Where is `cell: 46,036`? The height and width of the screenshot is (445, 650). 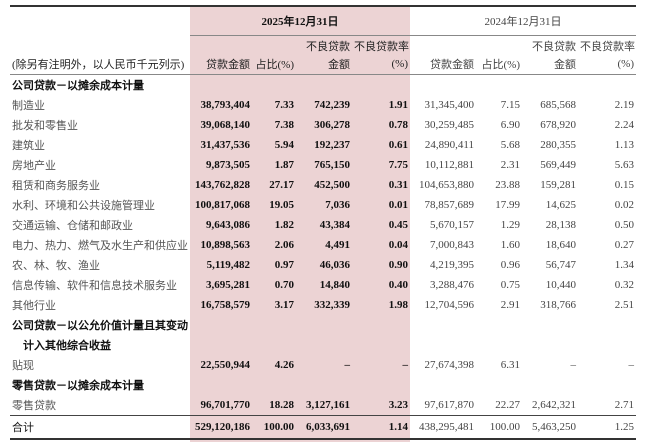
cell: 46,036 is located at coordinates (334, 265).